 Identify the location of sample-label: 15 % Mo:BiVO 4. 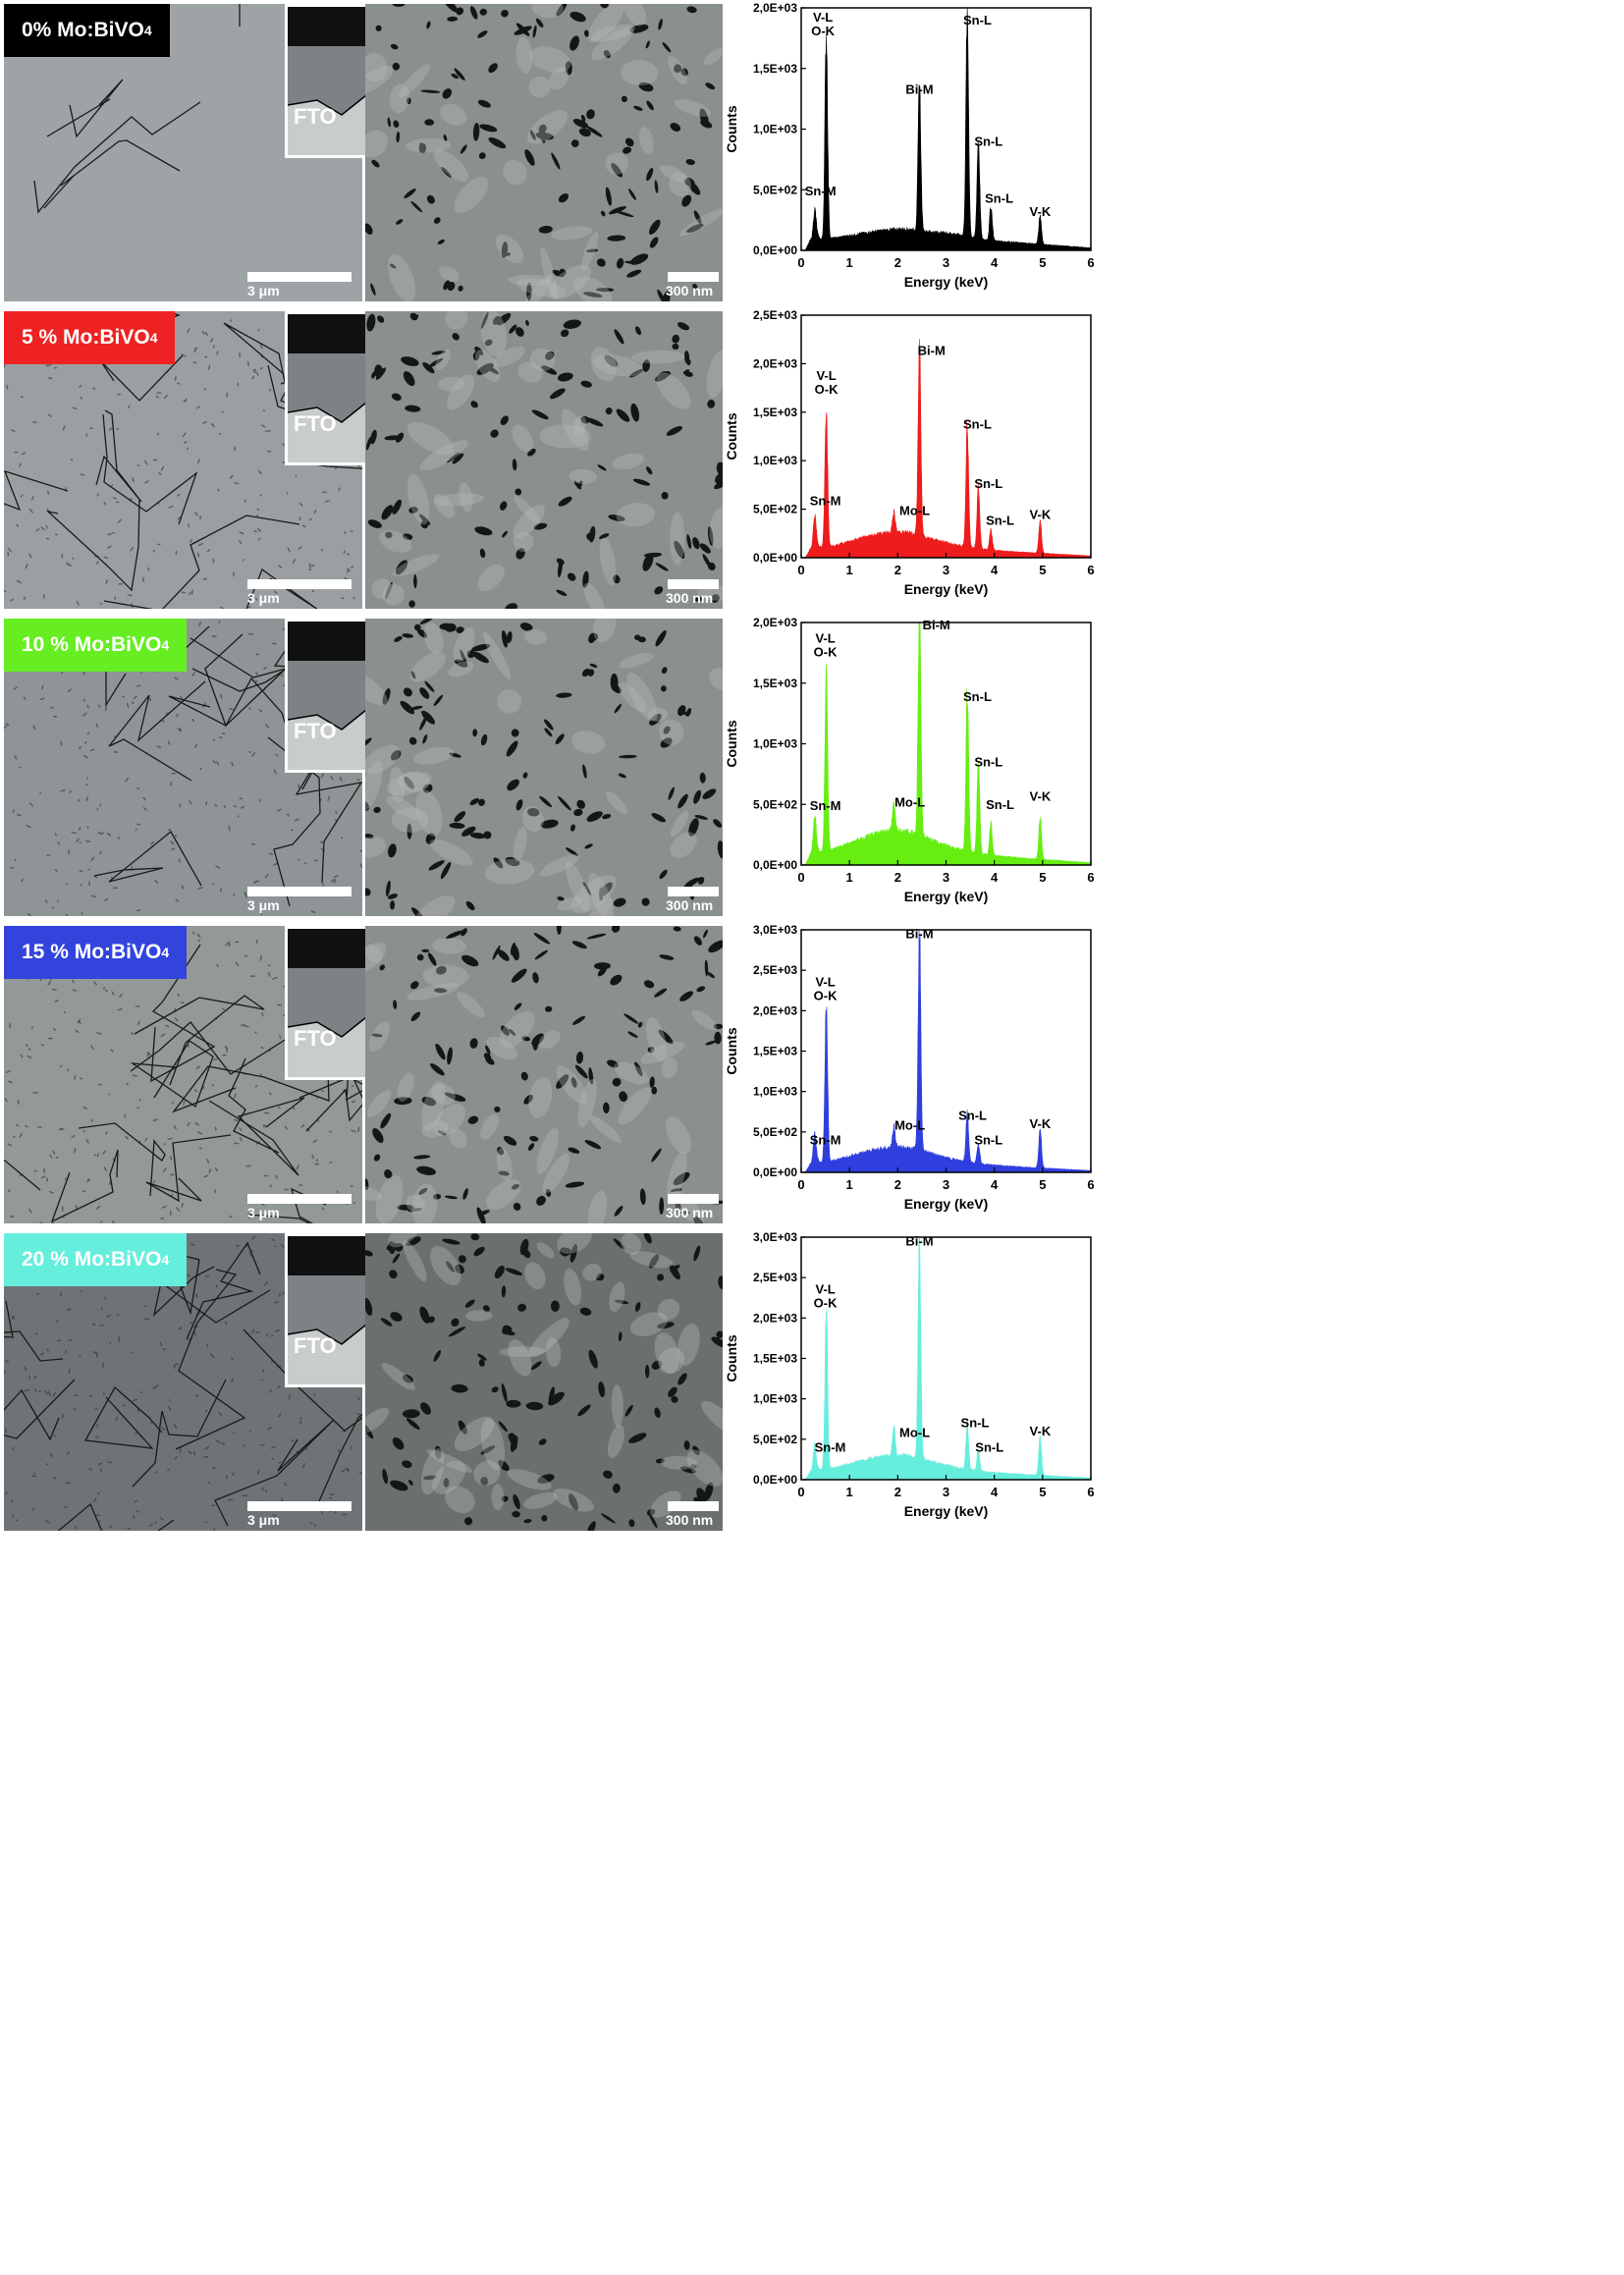
(96, 953).